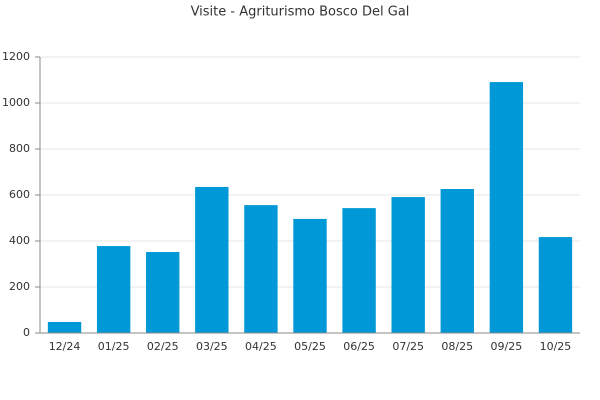 This screenshot has height=400, width=600. What do you see at coordinates (507, 346) in the screenshot?
I see `x-tick-label: 09/25` at bounding box center [507, 346].